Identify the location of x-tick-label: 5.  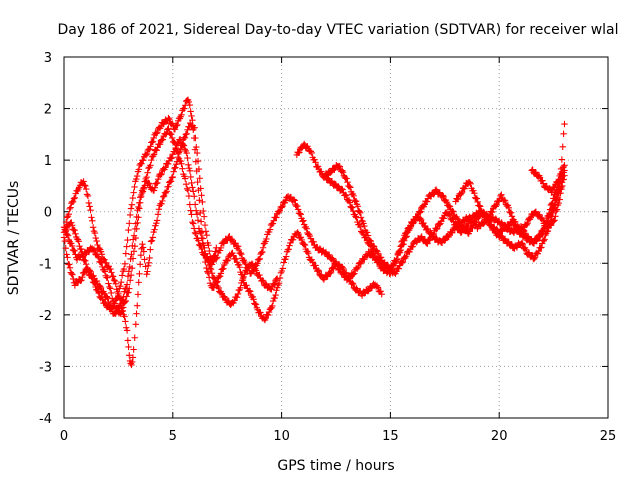
(173, 436).